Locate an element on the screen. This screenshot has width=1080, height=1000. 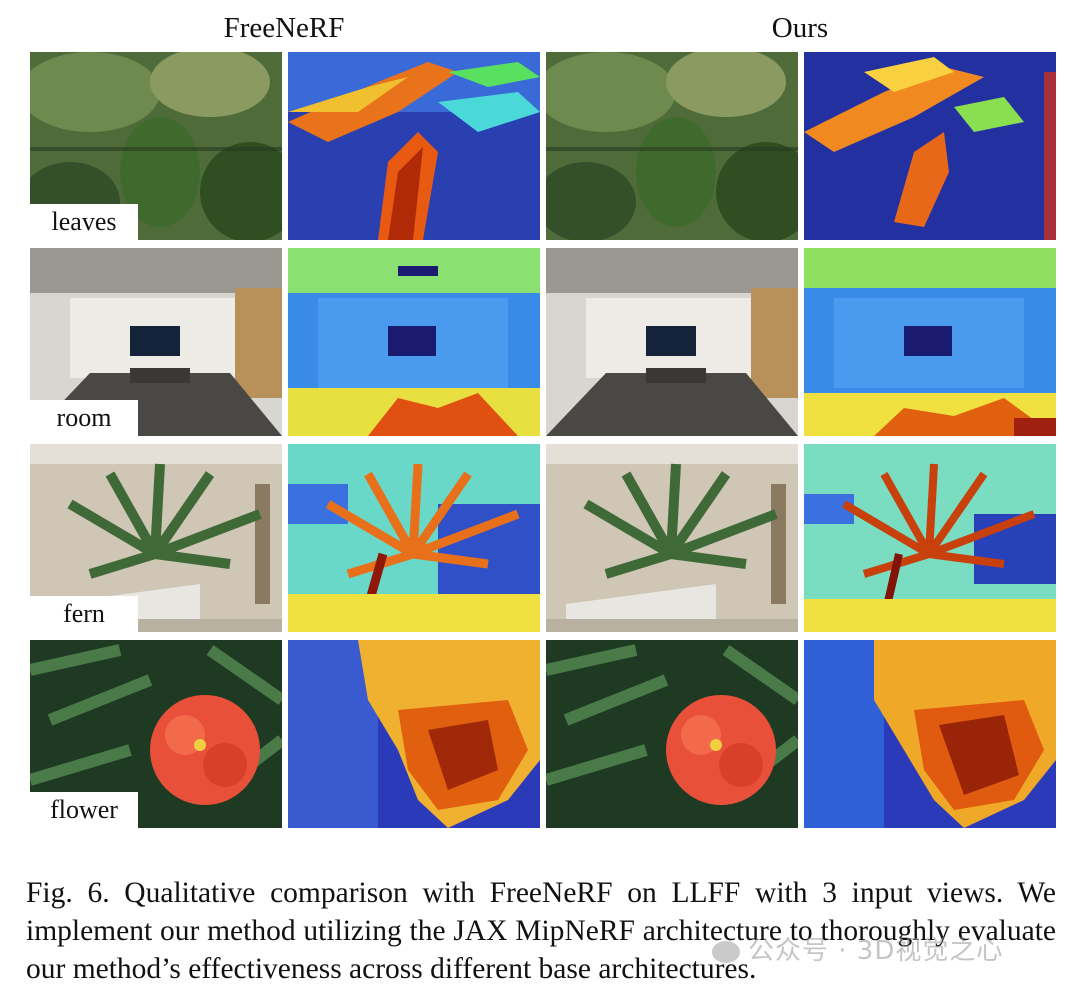
scene-label-leaves: leaves is located at coordinates (84, 222).